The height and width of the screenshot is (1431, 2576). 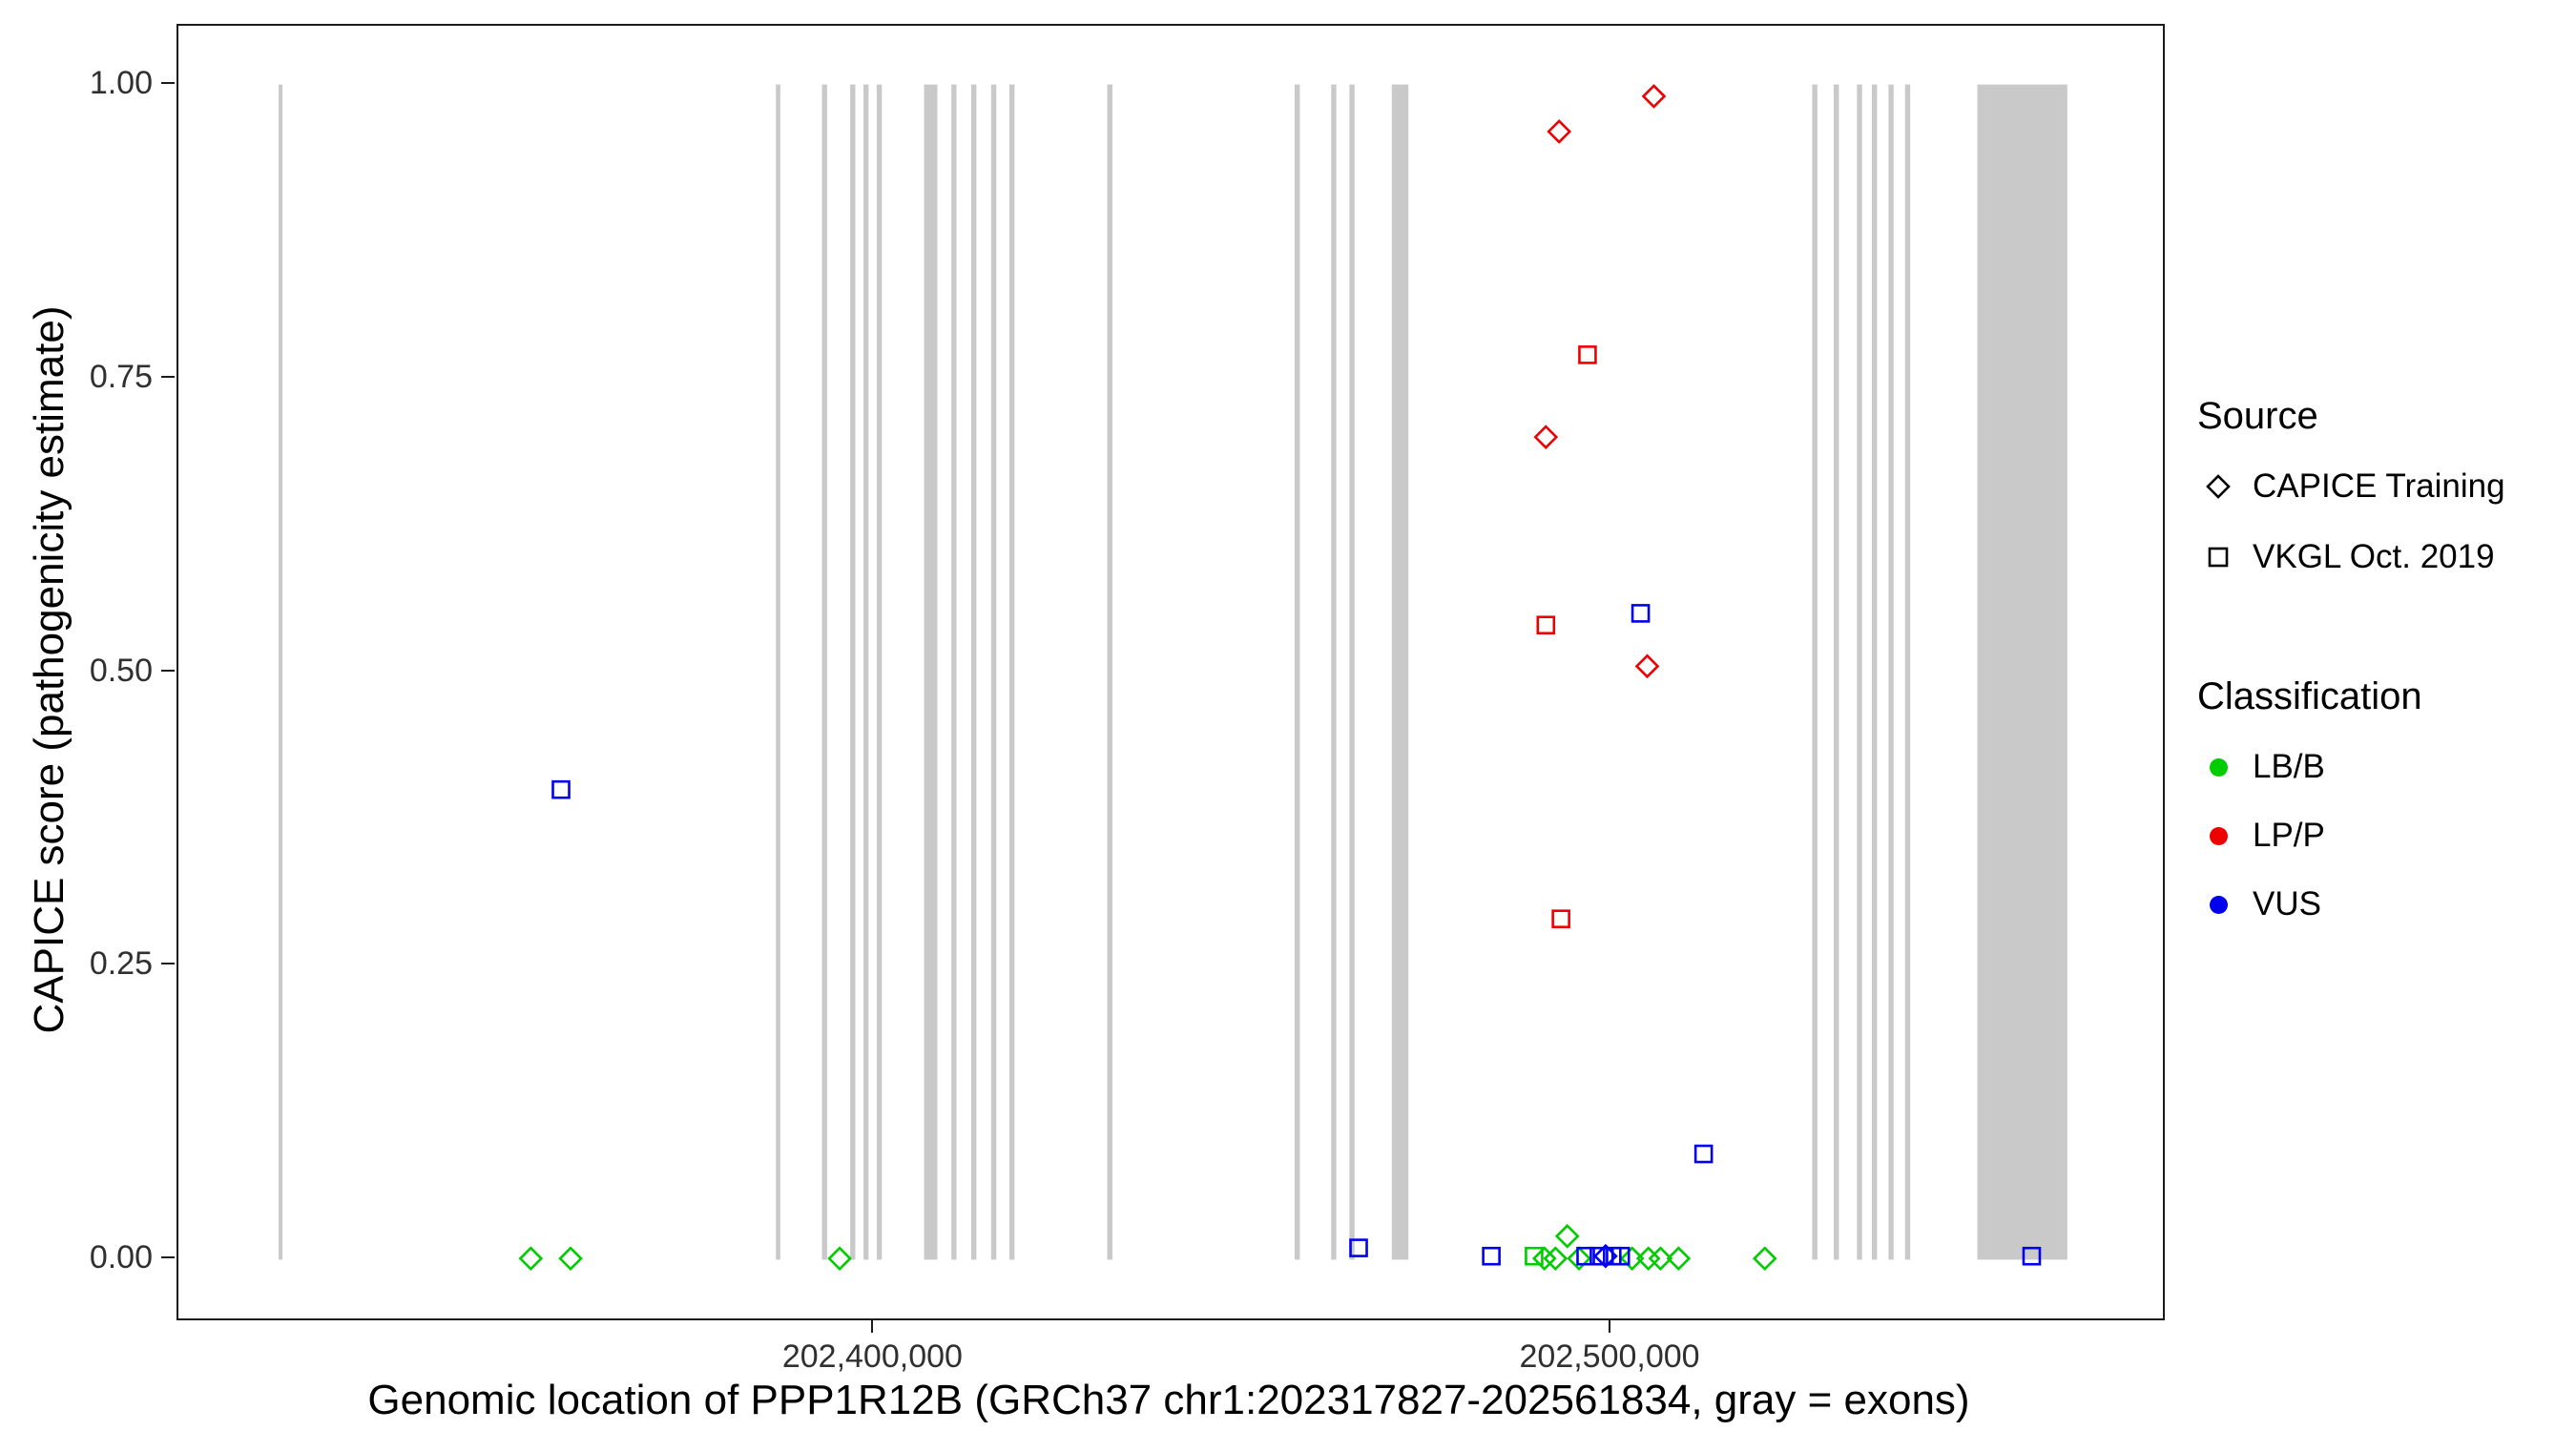 I want to click on legend-item-capice-training: CAPICE Training, so click(x=2351, y=486).